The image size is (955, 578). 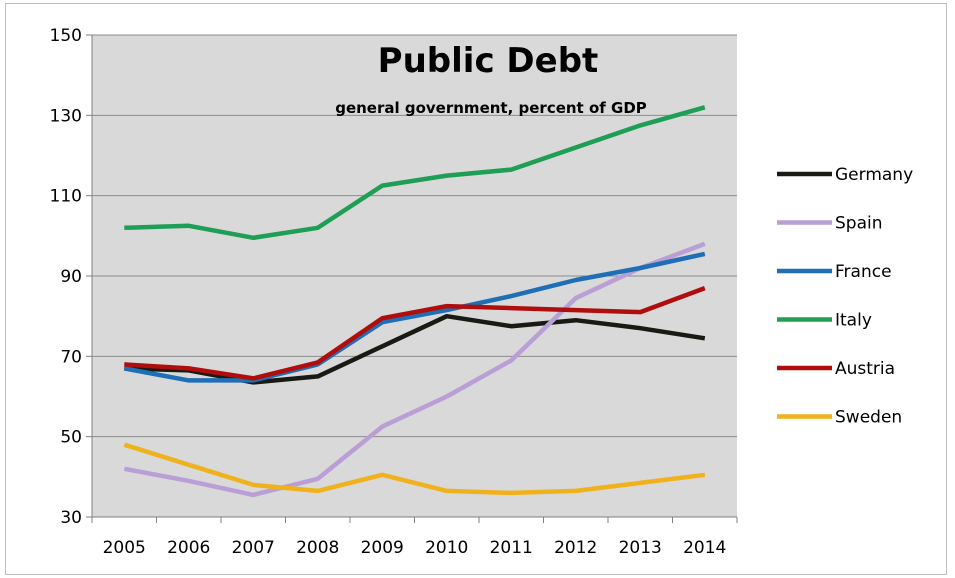 What do you see at coordinates (845, 296) in the screenshot?
I see `legend: Germany Spain France Italy Austria Sweden` at bounding box center [845, 296].